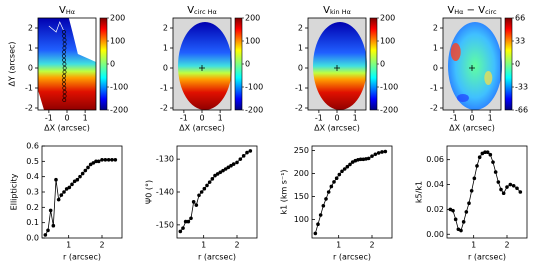 The height and width of the screenshot is (270, 540). What do you see at coordinates (301, 219) in the screenshot?
I see `y-tick-label: 100` at bounding box center [301, 219].